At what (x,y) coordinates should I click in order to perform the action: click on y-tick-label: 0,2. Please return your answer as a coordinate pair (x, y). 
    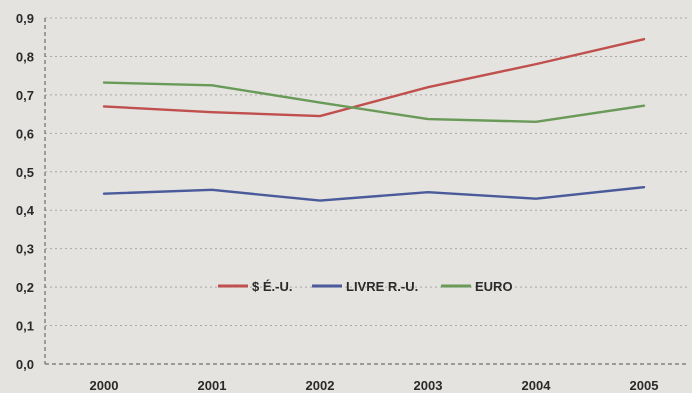
    Looking at the image, I should click on (25, 287).